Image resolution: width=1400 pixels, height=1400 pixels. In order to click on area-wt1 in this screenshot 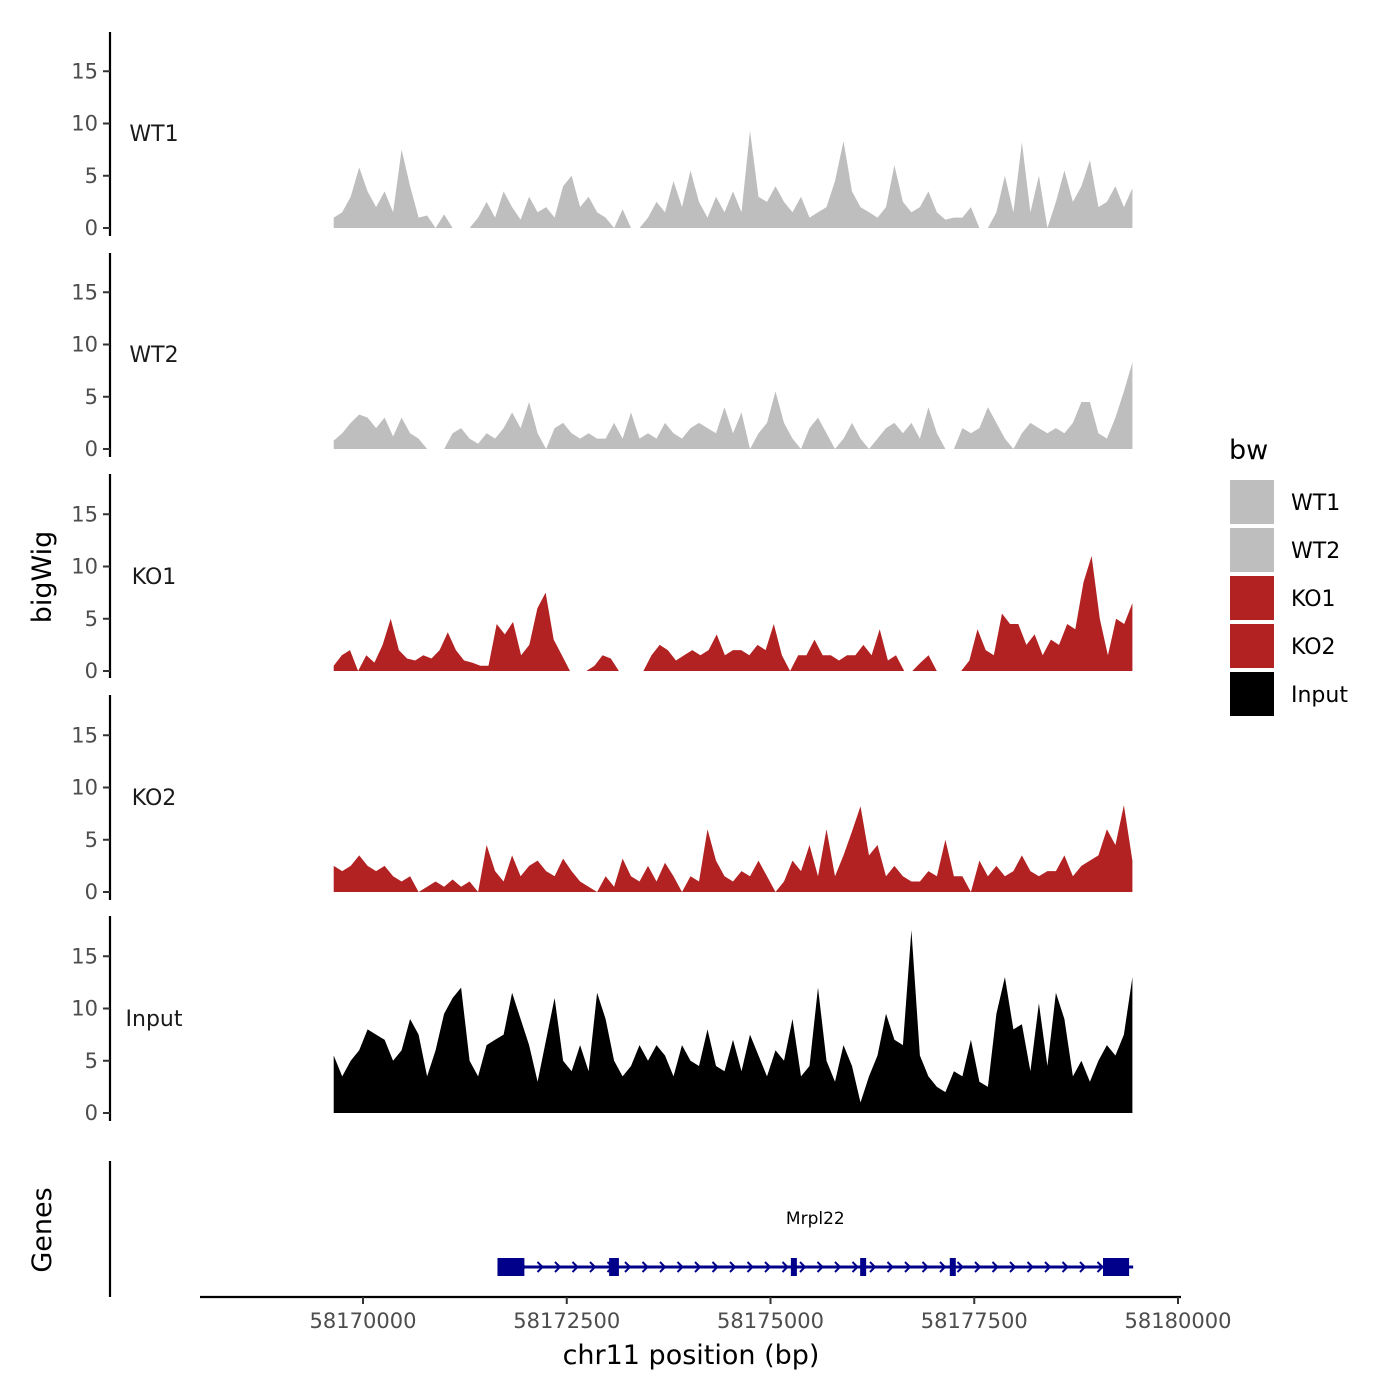, I will do `click(733, 179)`.